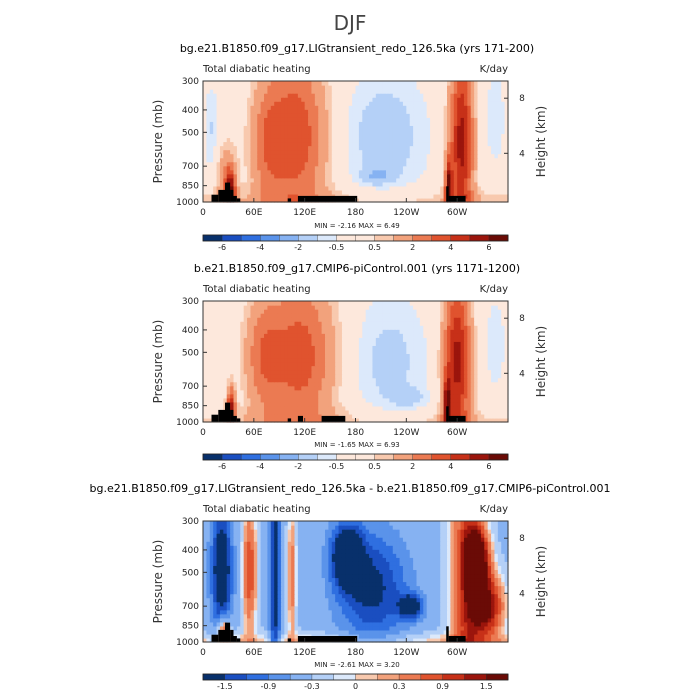 This screenshot has height=700, width=700. Describe the element at coordinates (541, 141) in the screenshot. I see `height-axis-label: Height (km)` at that location.